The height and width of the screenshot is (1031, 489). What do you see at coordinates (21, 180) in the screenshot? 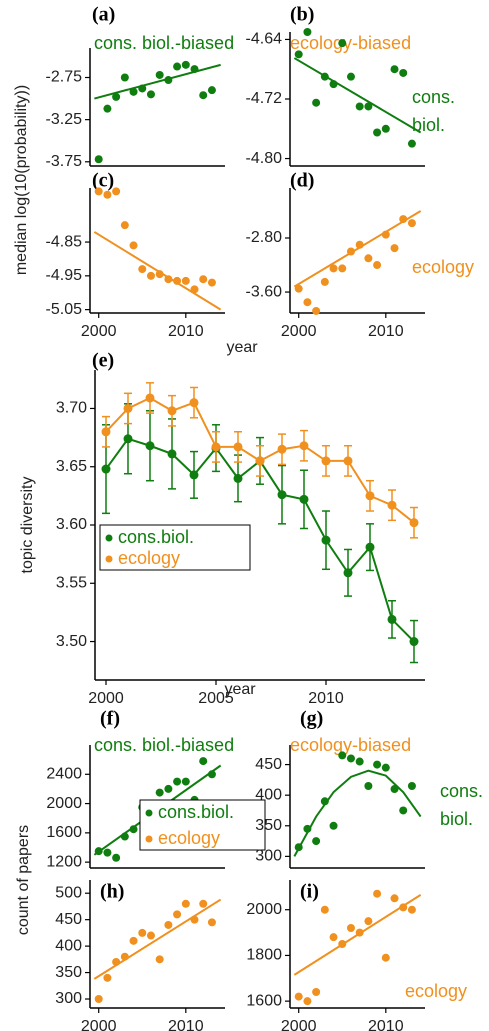
I see `y-axis-title: median log(10(probability))` at bounding box center [21, 180].